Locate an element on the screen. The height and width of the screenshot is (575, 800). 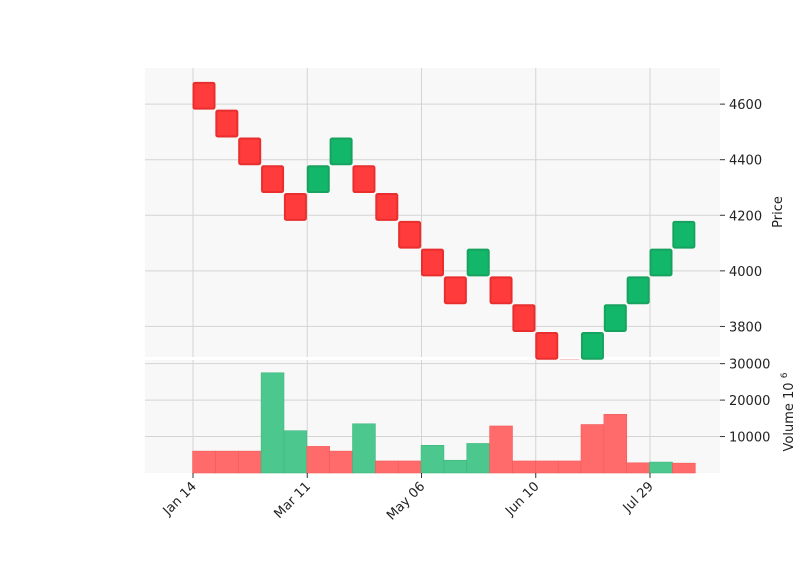
x-tick-label: Mar 11 is located at coordinates (293, 500).